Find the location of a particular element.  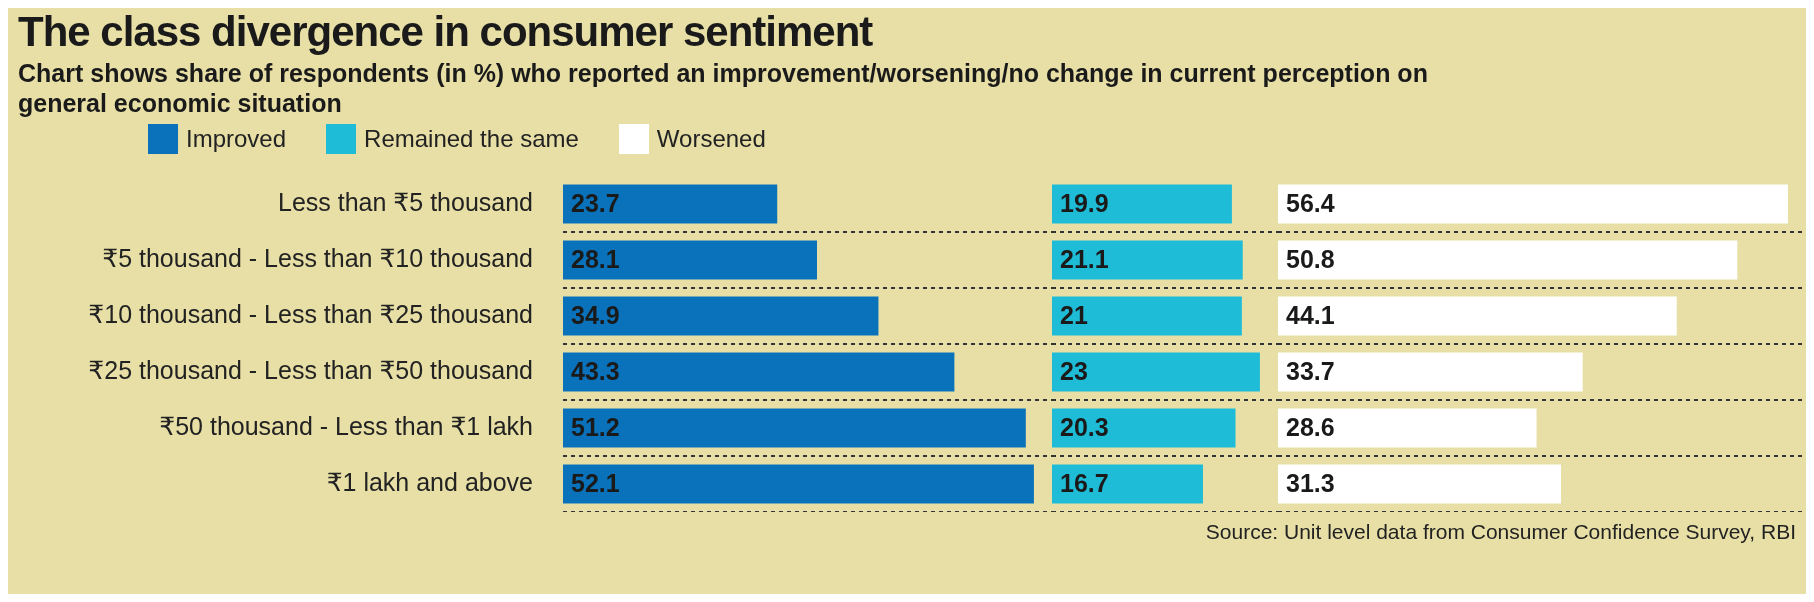

data-label: 43.3 is located at coordinates (595, 370).